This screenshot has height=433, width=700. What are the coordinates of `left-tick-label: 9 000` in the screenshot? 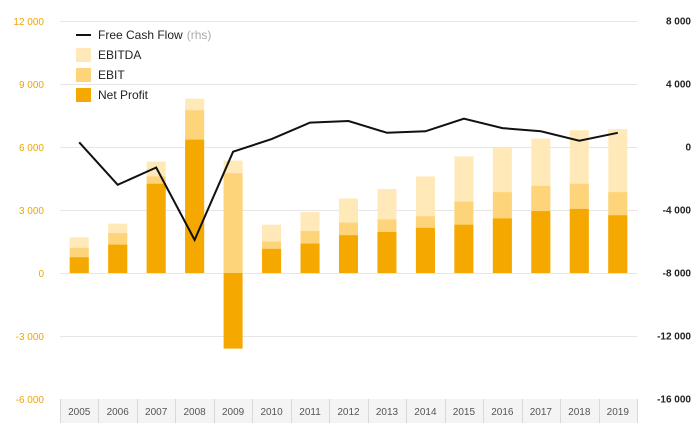 It's located at (31, 85).